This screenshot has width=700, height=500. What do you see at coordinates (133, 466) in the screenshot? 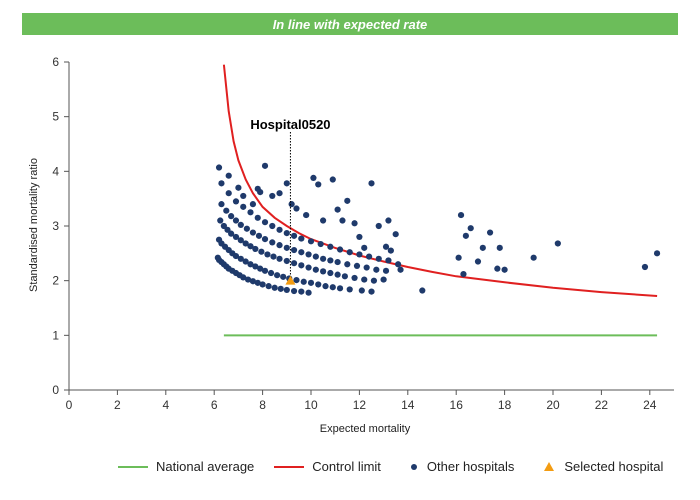
I see `national-average-swatch` at bounding box center [133, 466].